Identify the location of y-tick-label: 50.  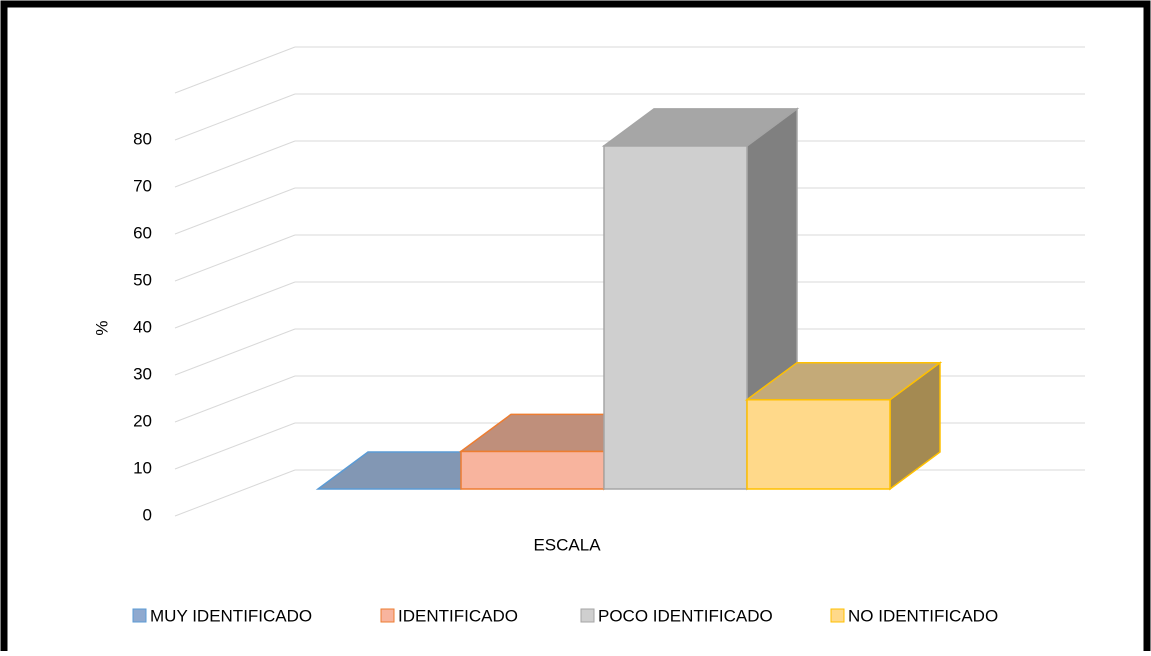
(142, 279).